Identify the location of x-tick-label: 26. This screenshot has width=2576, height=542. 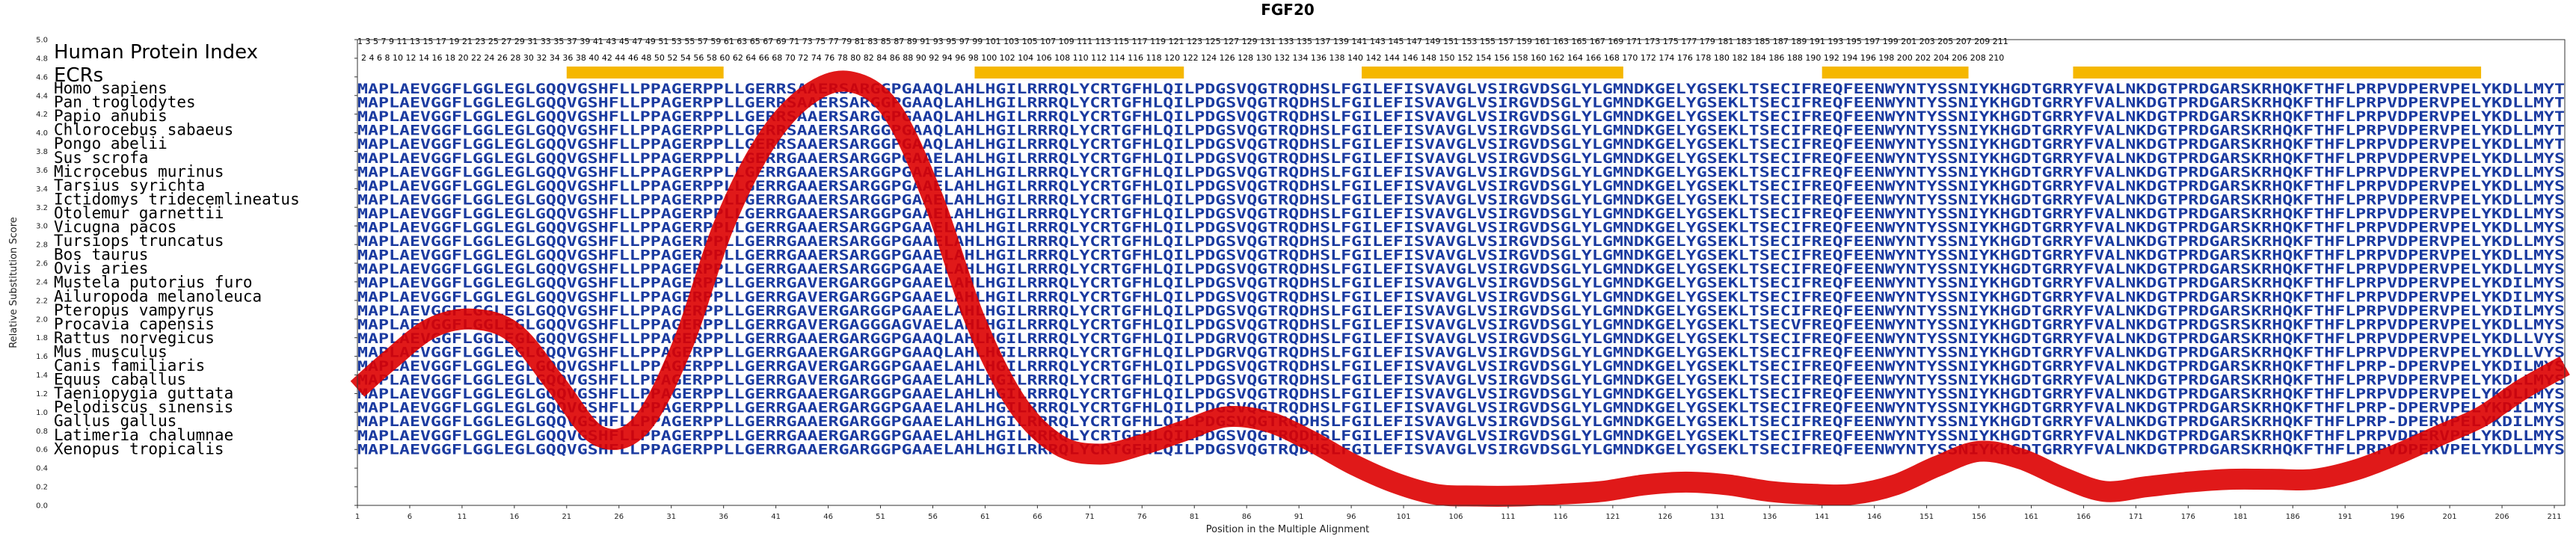
(619, 517).